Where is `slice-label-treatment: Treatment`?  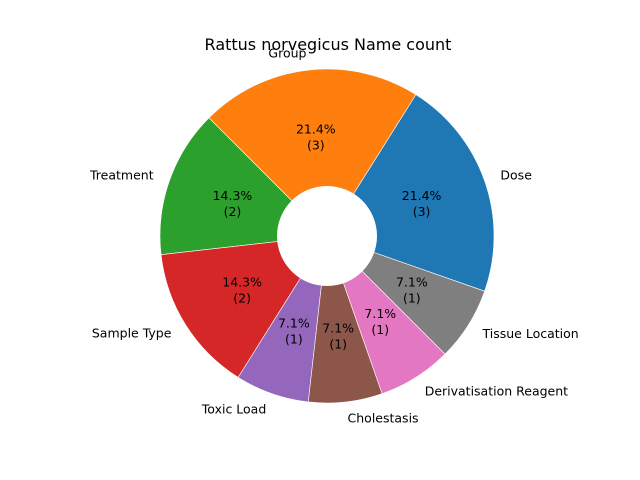
slice-label-treatment: Treatment is located at coordinates (121, 174).